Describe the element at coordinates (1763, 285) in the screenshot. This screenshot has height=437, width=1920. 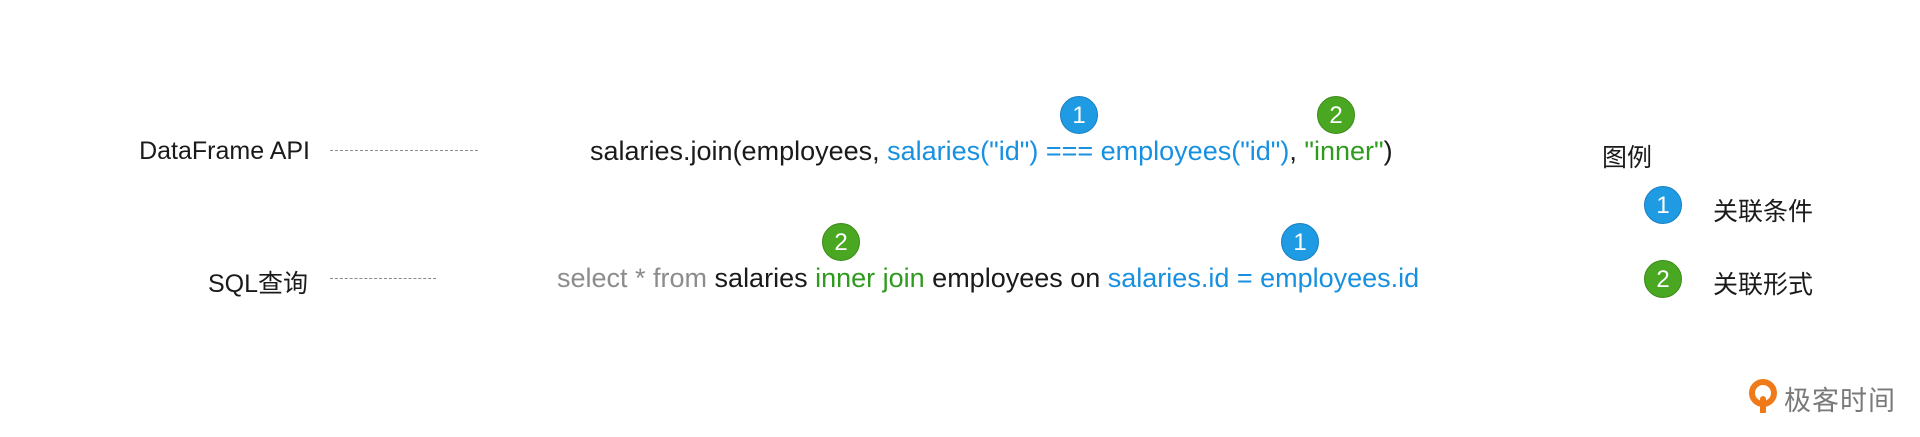
I see `legend-join-type-label: 关联形式` at that location.